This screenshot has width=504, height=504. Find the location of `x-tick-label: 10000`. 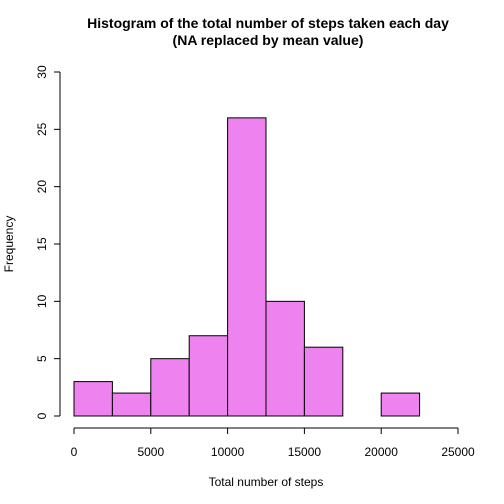

x-tick-label: 10000 is located at coordinates (228, 452).